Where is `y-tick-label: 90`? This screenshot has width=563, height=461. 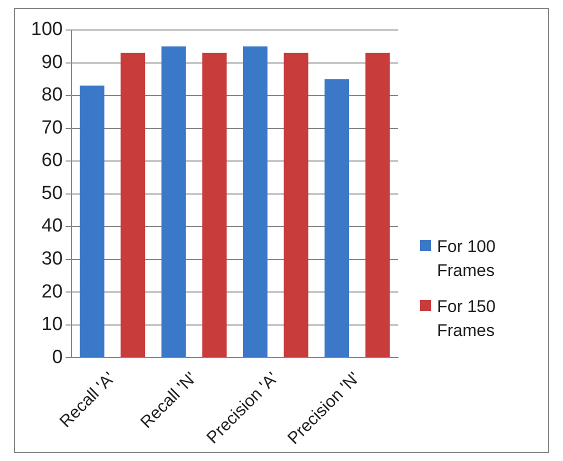 y-tick-label: 90 is located at coordinates (52, 62).